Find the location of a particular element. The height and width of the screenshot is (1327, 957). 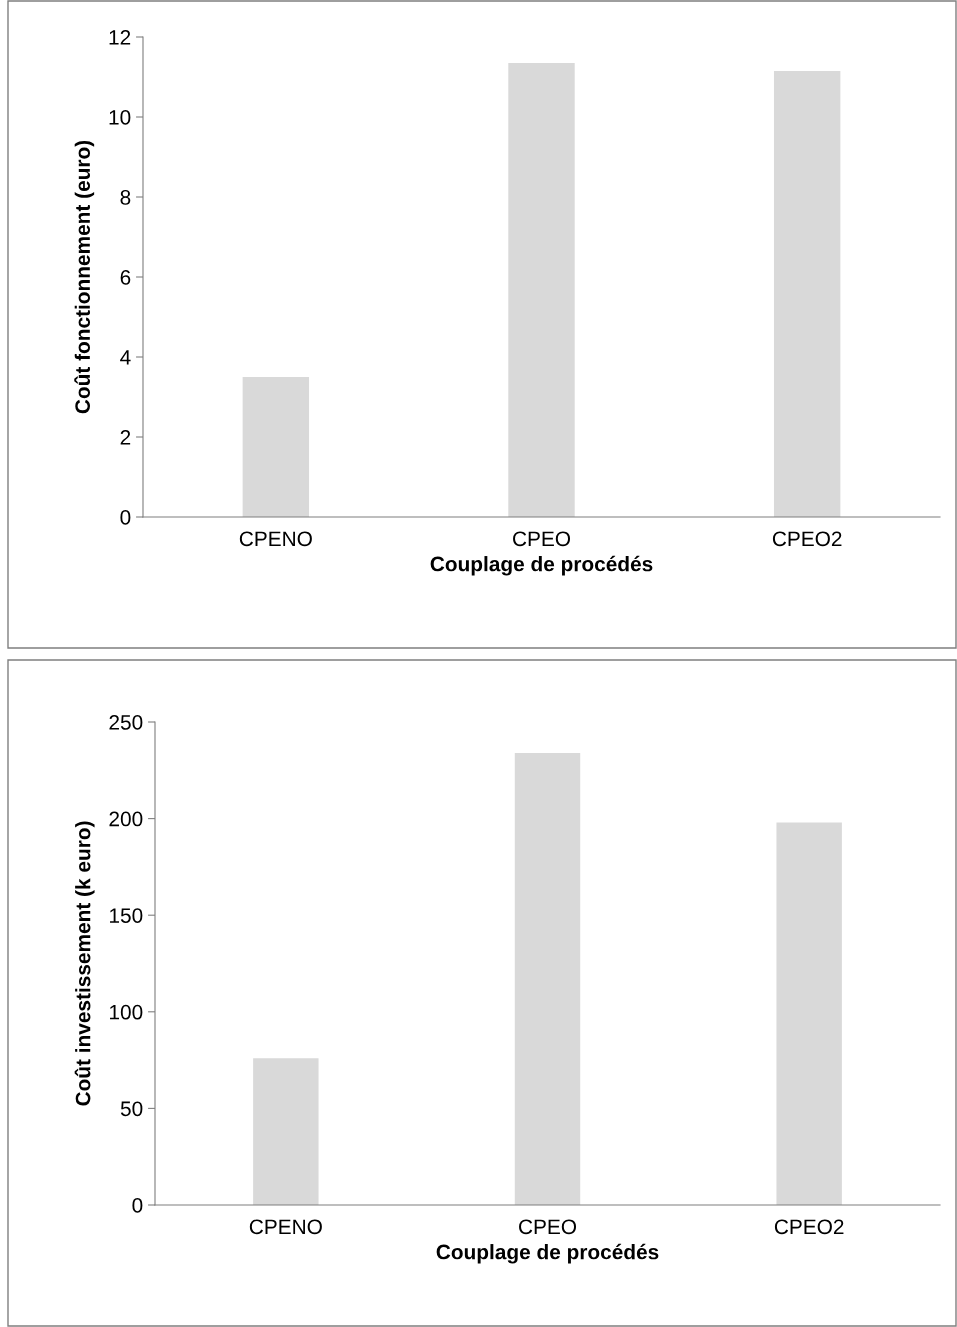

y-axis-title: Coût fonctionnement (euro) is located at coordinates (84, 277).